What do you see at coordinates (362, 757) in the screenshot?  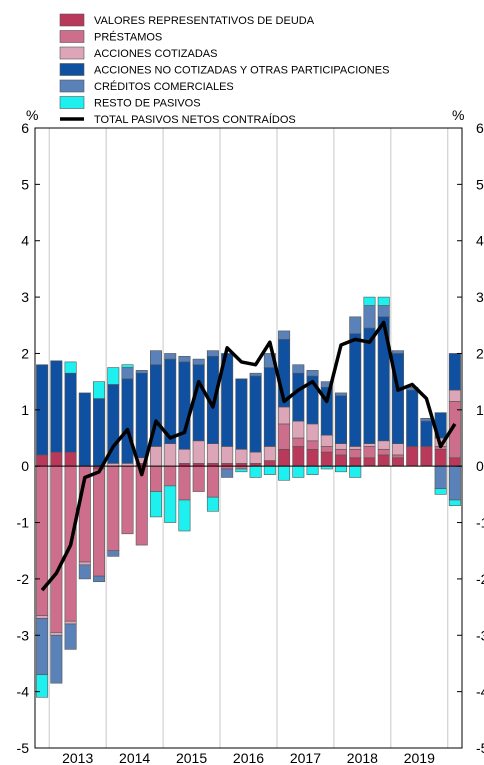 I see `x-year-label: 2018` at bounding box center [362, 757].